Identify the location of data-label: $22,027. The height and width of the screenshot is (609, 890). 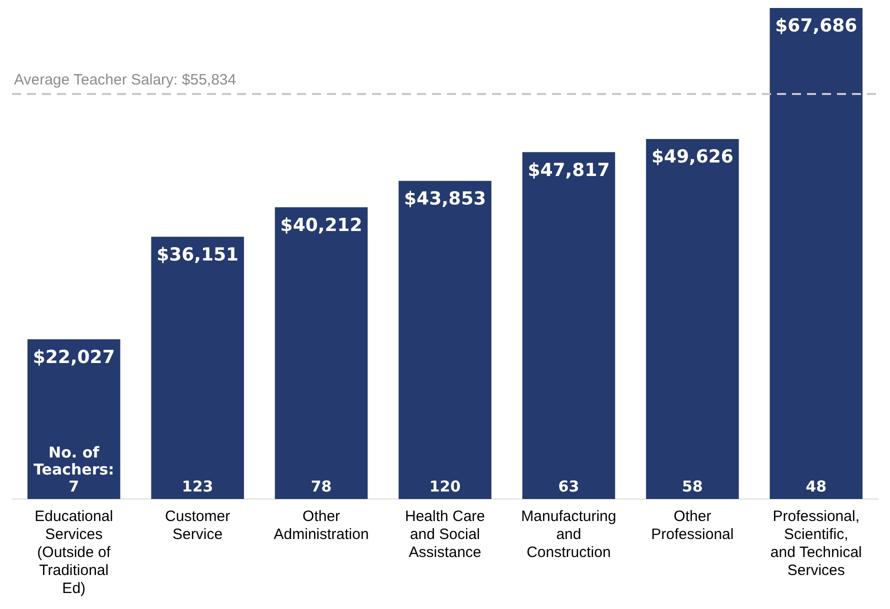
(73, 357).